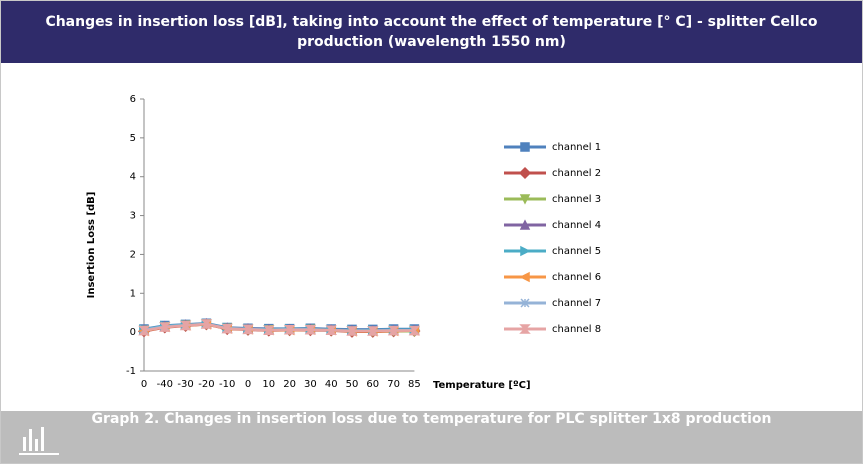 The image size is (863, 464). I want to click on x-tick-label: -30, so click(185, 384).